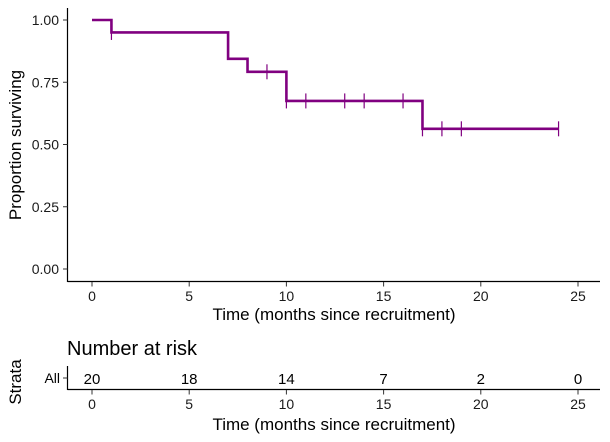 This screenshot has width=610, height=442. Describe the element at coordinates (287, 296) in the screenshot. I see `x-tick-label: 10` at that location.